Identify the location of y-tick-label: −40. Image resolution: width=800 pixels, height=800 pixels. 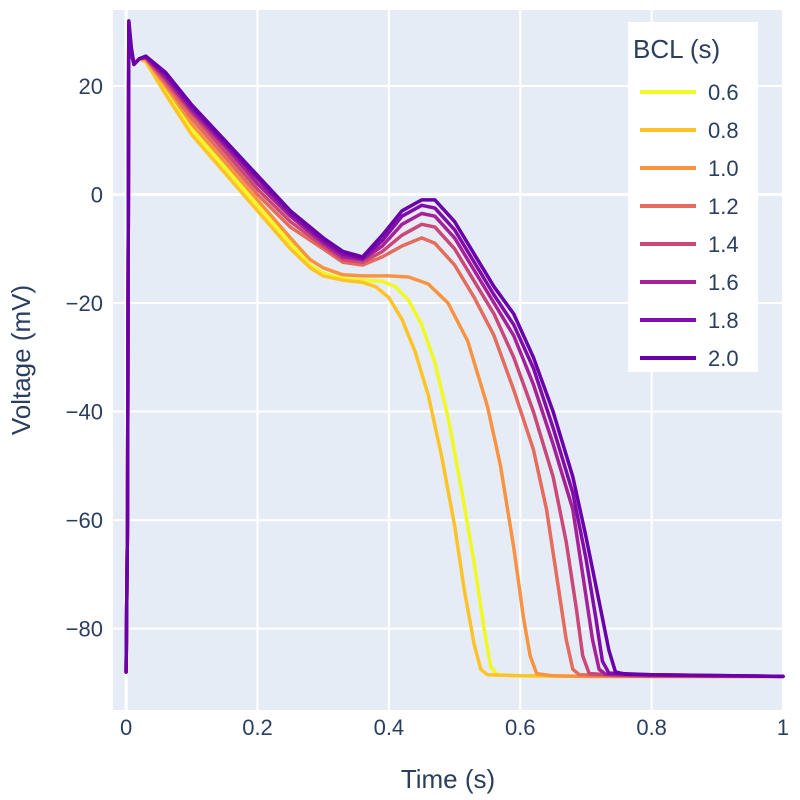
(84, 412).